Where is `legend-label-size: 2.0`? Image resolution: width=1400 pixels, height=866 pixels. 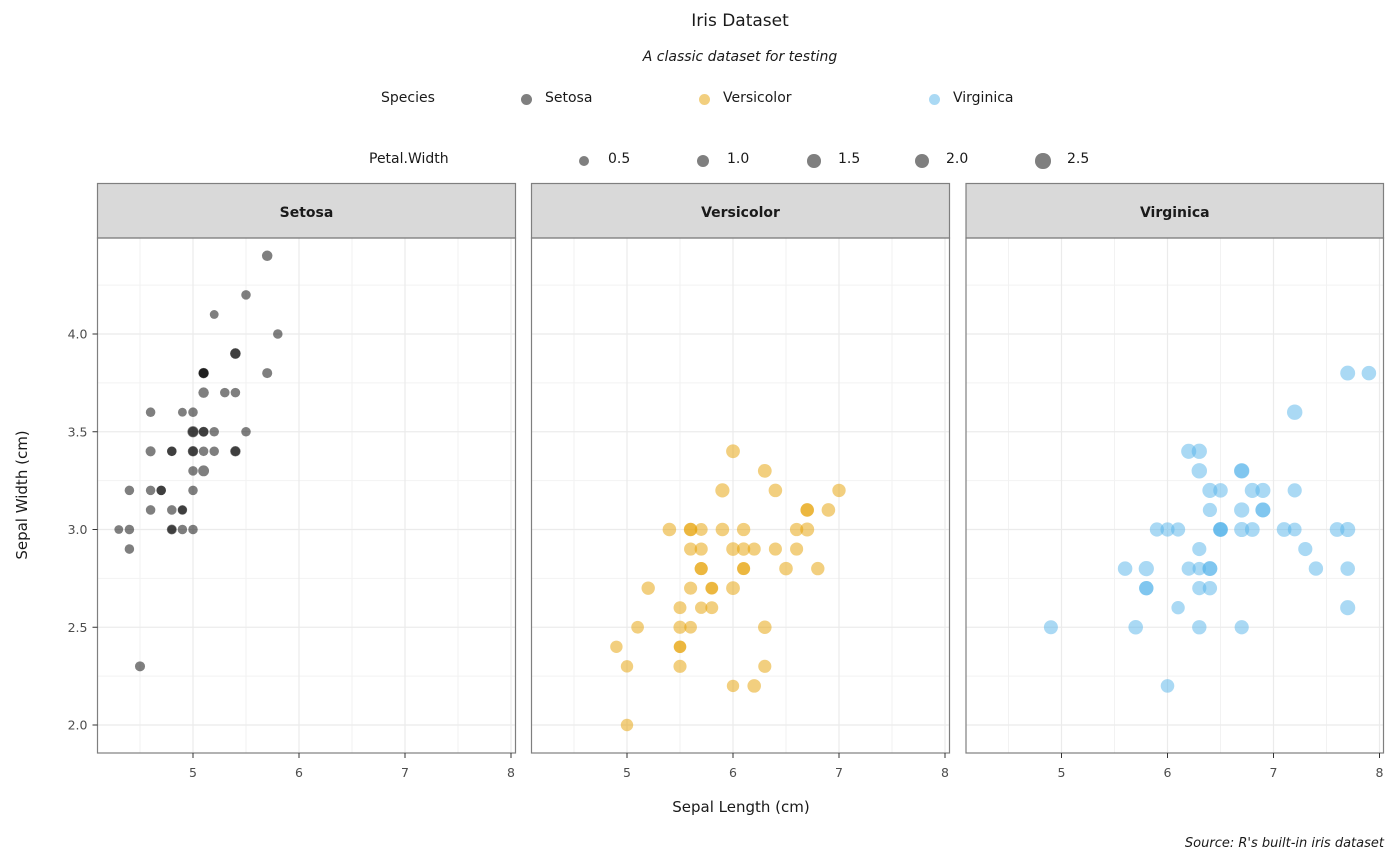
legend-label-size: 2.0 is located at coordinates (957, 159).